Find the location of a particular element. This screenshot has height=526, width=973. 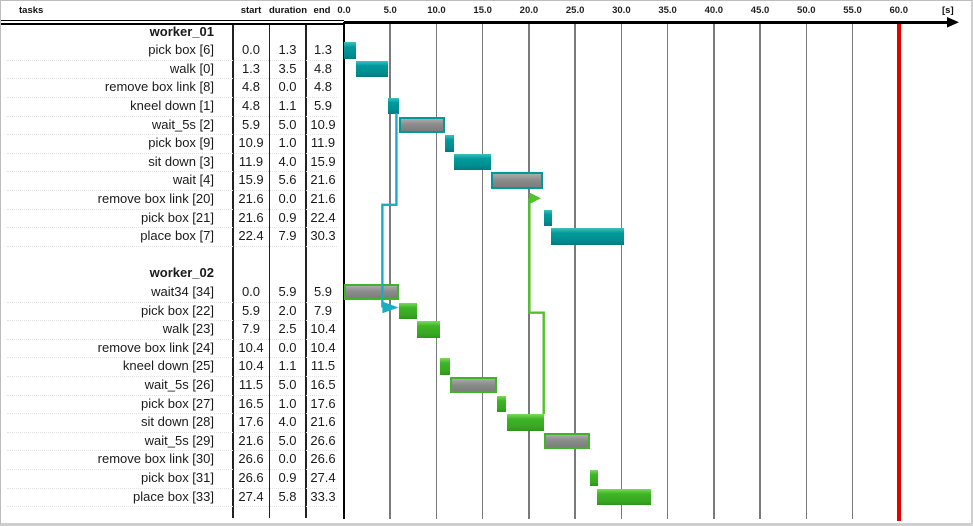

task-end: 27.4 is located at coordinates (323, 477).